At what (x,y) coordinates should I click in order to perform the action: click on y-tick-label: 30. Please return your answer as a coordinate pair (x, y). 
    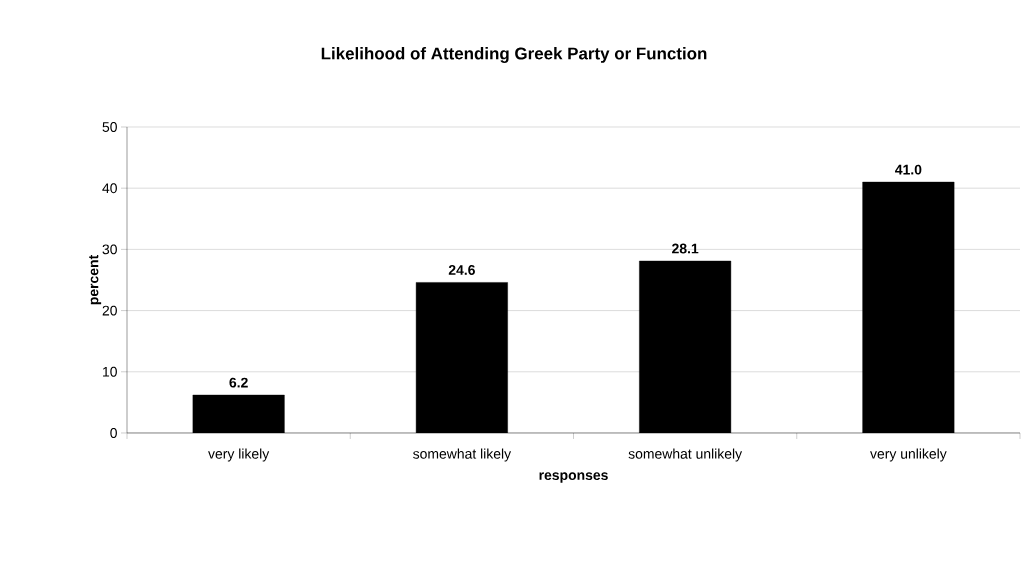
    Looking at the image, I should click on (109, 249).